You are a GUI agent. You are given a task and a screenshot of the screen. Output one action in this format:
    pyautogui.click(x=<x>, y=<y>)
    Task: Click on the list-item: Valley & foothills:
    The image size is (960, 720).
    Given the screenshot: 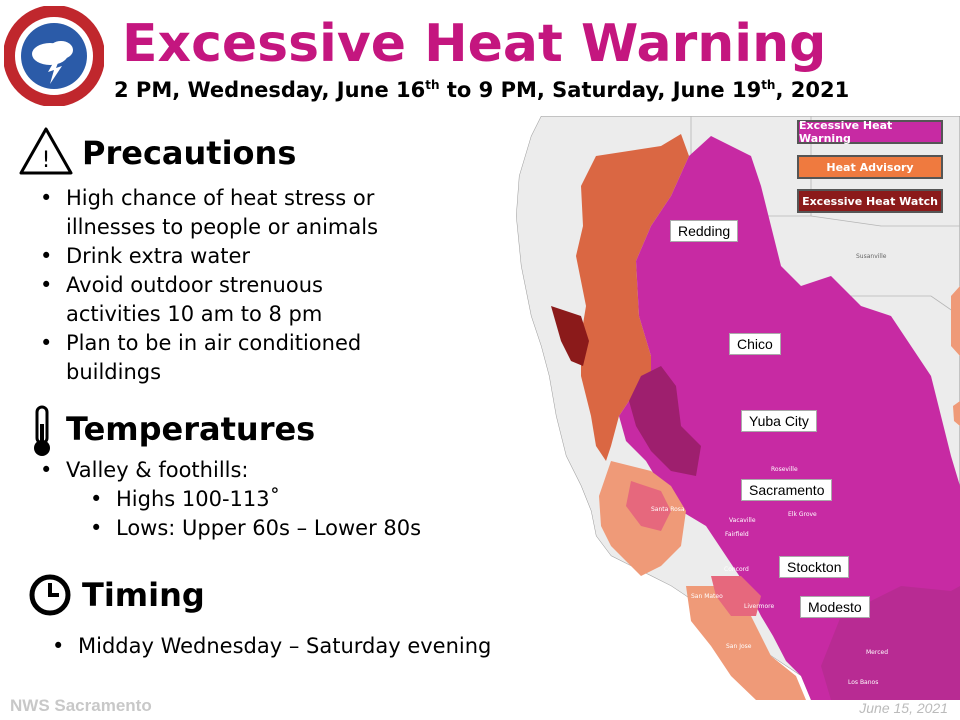 What is the action you would take?
    pyautogui.click(x=256, y=470)
    